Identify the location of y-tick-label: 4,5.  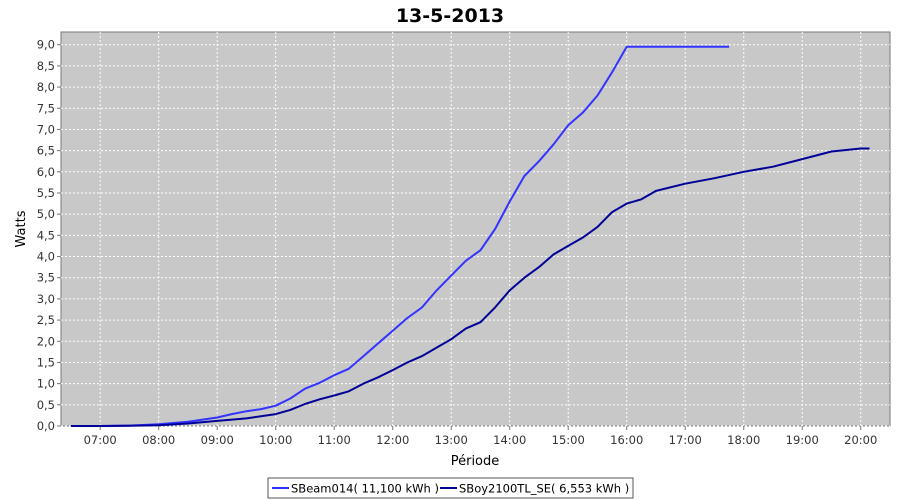
(46, 235).